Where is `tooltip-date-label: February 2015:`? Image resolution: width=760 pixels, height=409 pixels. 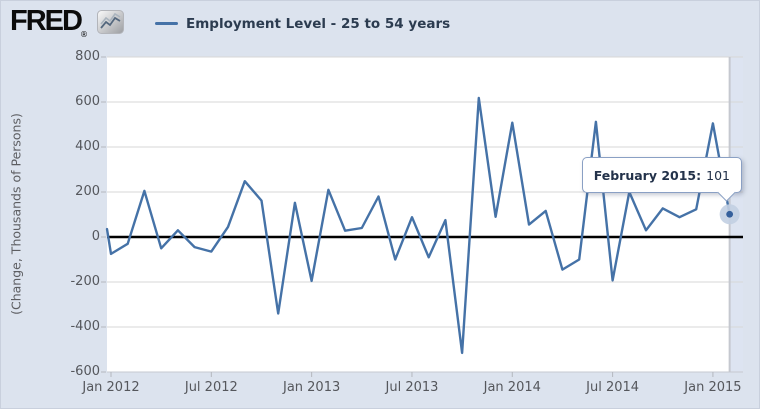
tooltip-date-label: February 2015: is located at coordinates (647, 175).